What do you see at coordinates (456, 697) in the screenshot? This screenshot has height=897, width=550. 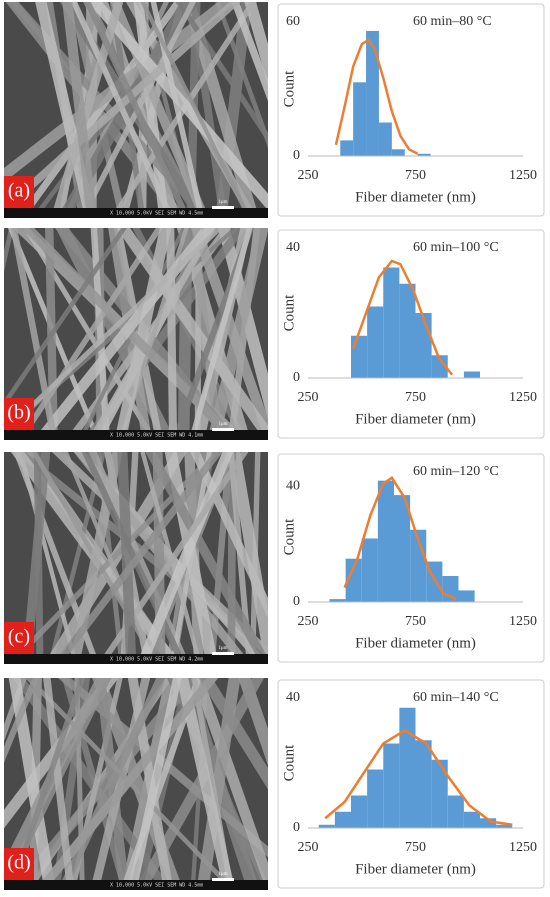 I see `annotation: 60 min–140 °C` at bounding box center [456, 697].